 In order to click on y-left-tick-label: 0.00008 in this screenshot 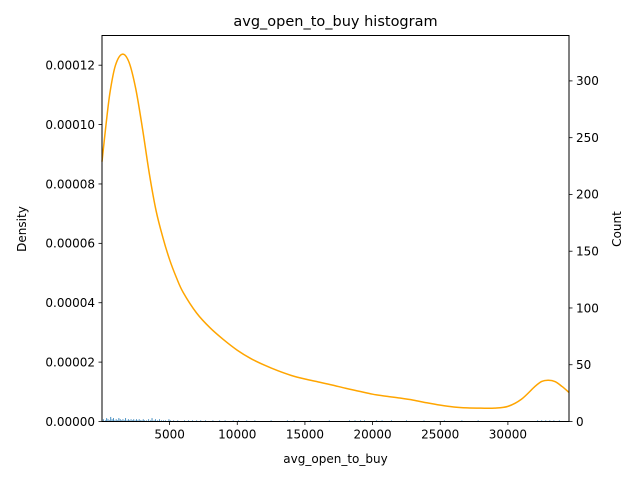, I will do `click(70, 184)`.